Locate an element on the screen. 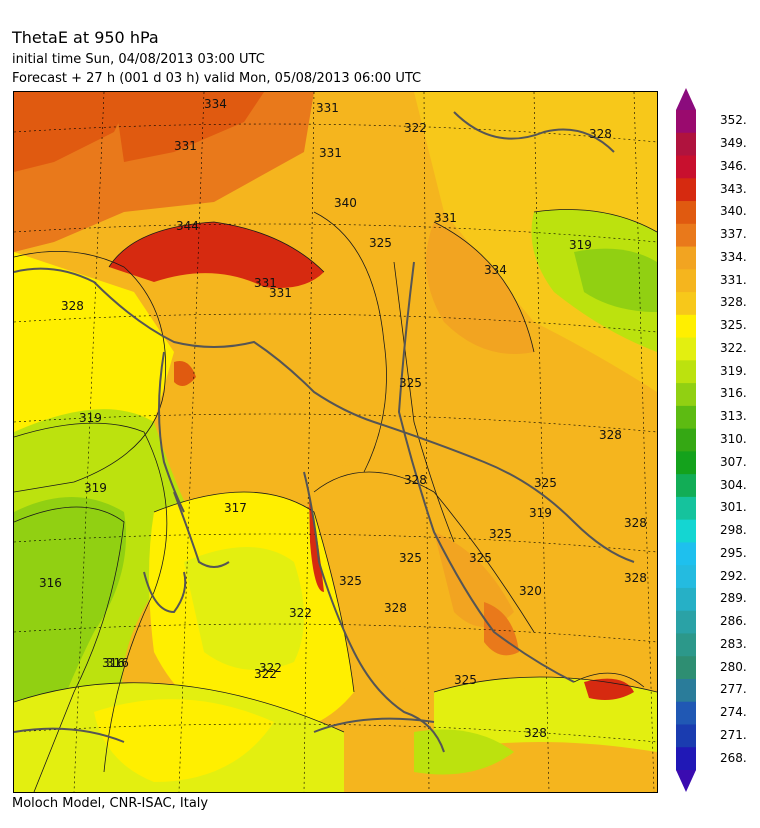  field-south-orange is located at coordinates (501, 629).